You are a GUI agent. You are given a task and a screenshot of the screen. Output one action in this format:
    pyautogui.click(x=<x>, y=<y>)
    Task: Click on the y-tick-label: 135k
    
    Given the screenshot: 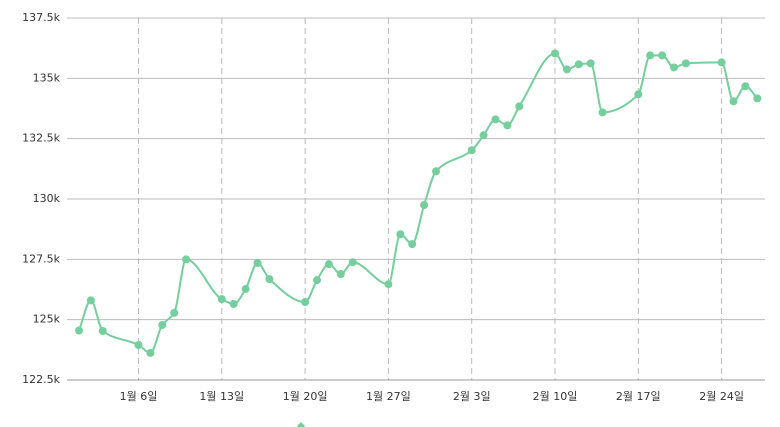 What is the action you would take?
    pyautogui.click(x=47, y=77)
    